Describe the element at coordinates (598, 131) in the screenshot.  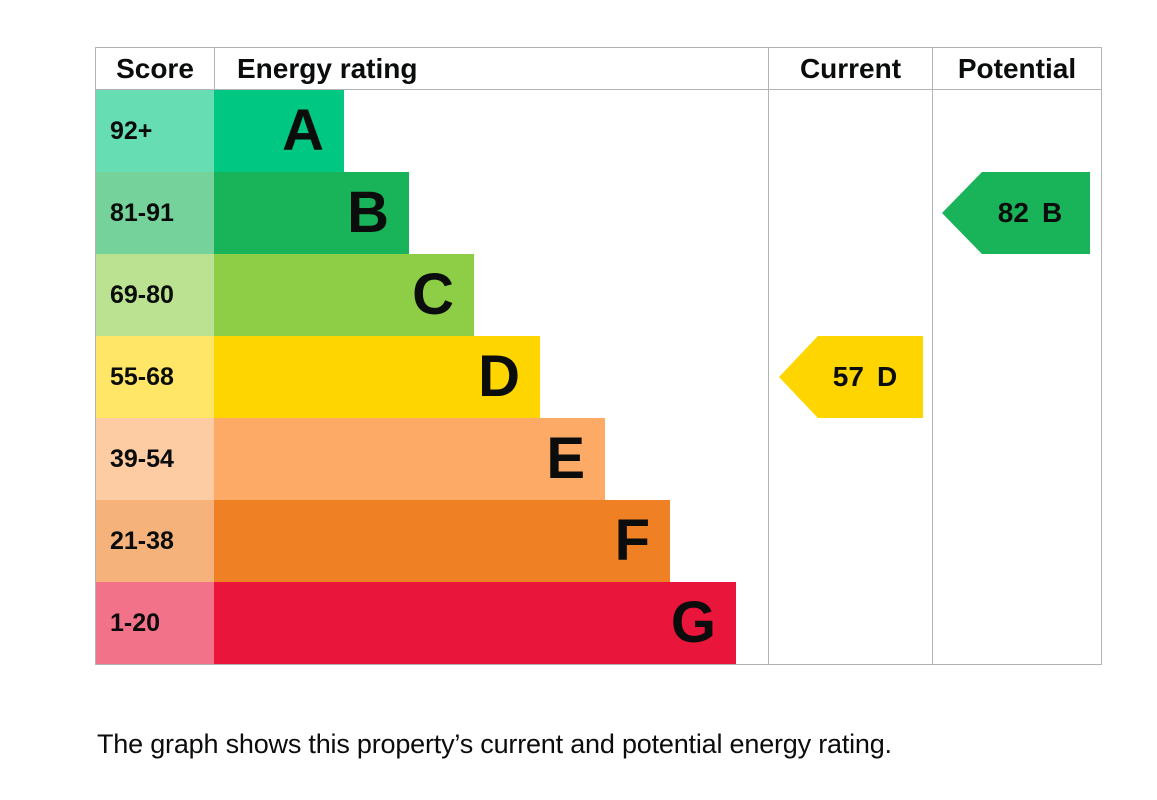
I see `band-row-a: 92+ A` at that location.